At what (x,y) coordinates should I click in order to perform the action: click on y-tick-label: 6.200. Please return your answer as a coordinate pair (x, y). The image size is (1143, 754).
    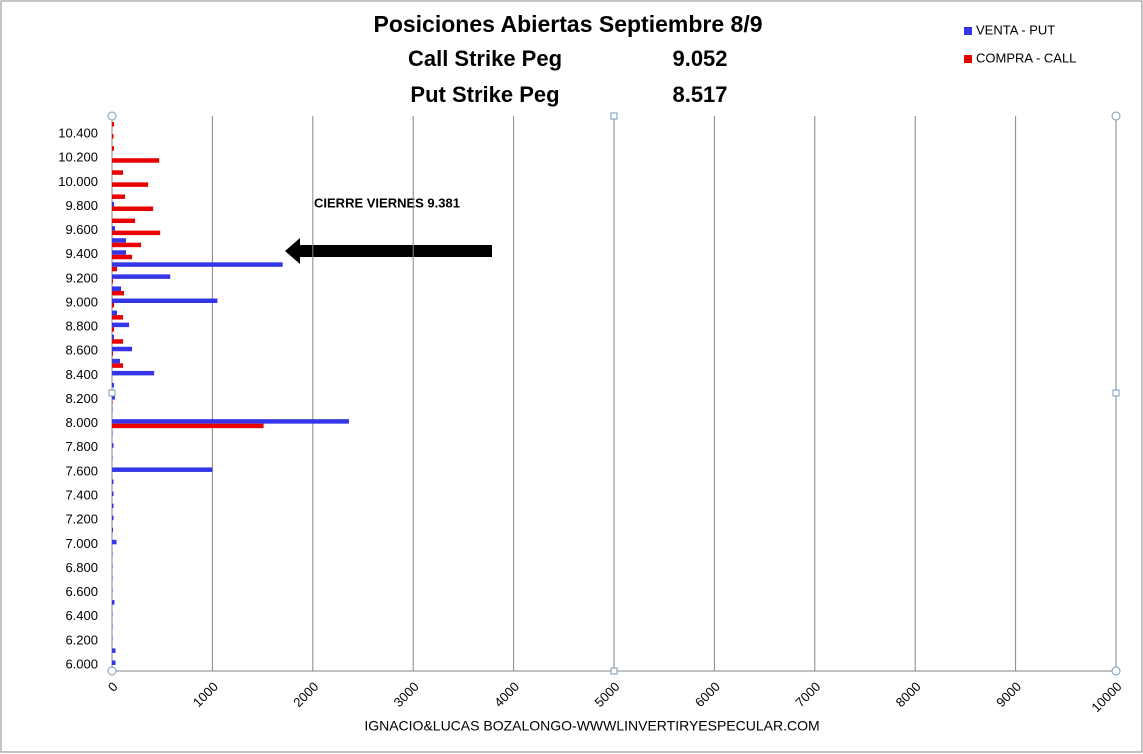
    Looking at the image, I should click on (81, 639).